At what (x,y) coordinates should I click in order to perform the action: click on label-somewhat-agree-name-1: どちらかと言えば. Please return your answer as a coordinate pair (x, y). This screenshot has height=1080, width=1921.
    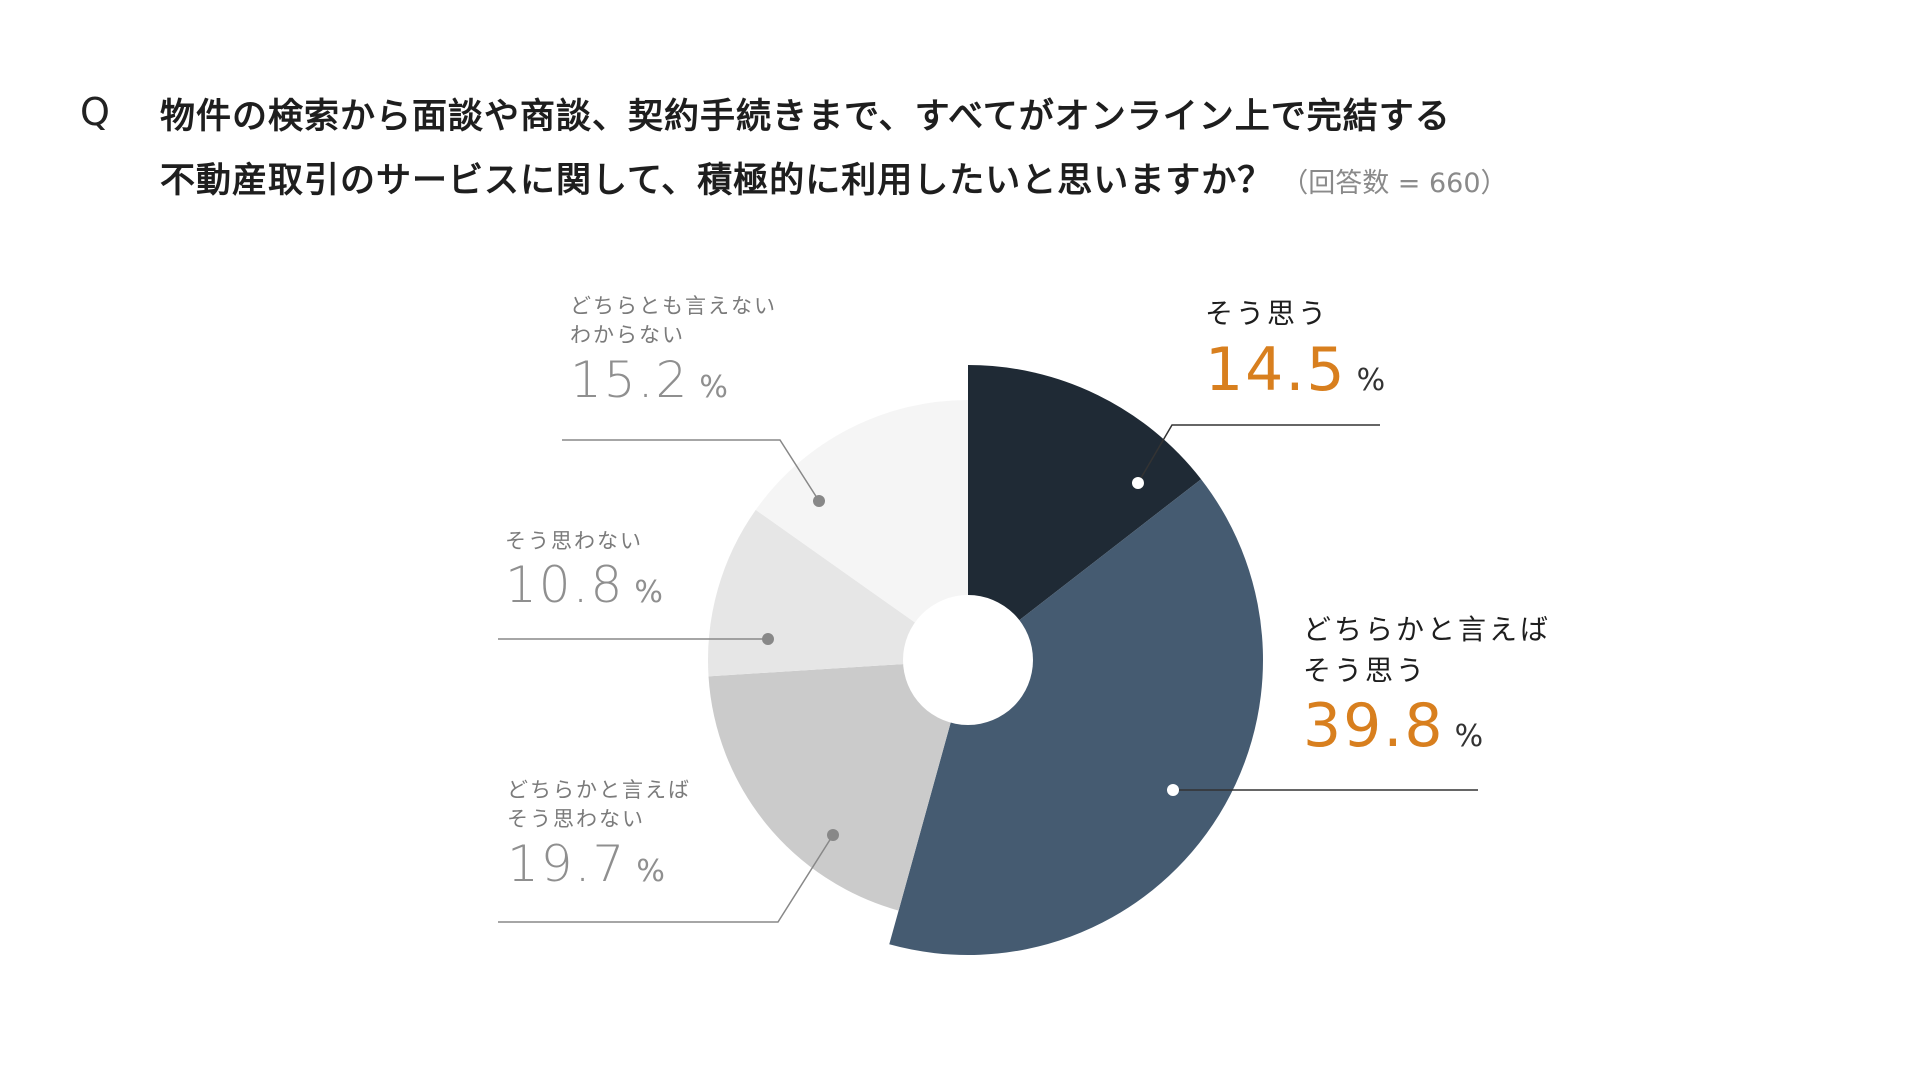
    Looking at the image, I should click on (1427, 629).